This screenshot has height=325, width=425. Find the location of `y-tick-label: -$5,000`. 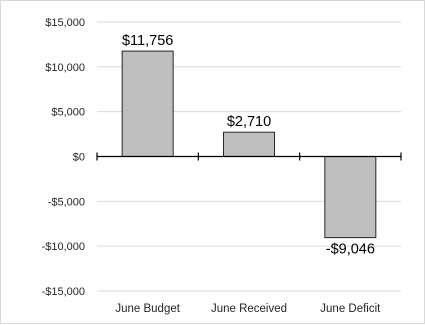

y-tick-label: -$5,000 is located at coordinates (66, 202).